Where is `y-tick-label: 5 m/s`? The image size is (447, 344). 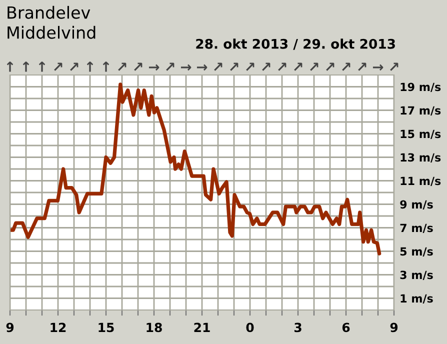 y-tick-label: 5 m/s is located at coordinates (416, 252).